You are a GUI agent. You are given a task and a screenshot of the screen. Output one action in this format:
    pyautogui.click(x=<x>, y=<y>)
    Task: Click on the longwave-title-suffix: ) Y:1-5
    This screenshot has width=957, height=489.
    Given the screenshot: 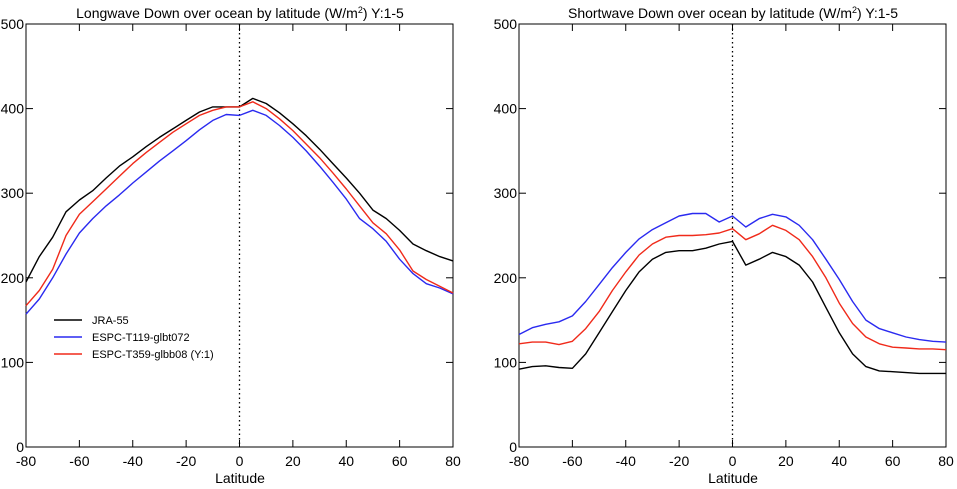 What is the action you would take?
    pyautogui.click(x=383, y=13)
    